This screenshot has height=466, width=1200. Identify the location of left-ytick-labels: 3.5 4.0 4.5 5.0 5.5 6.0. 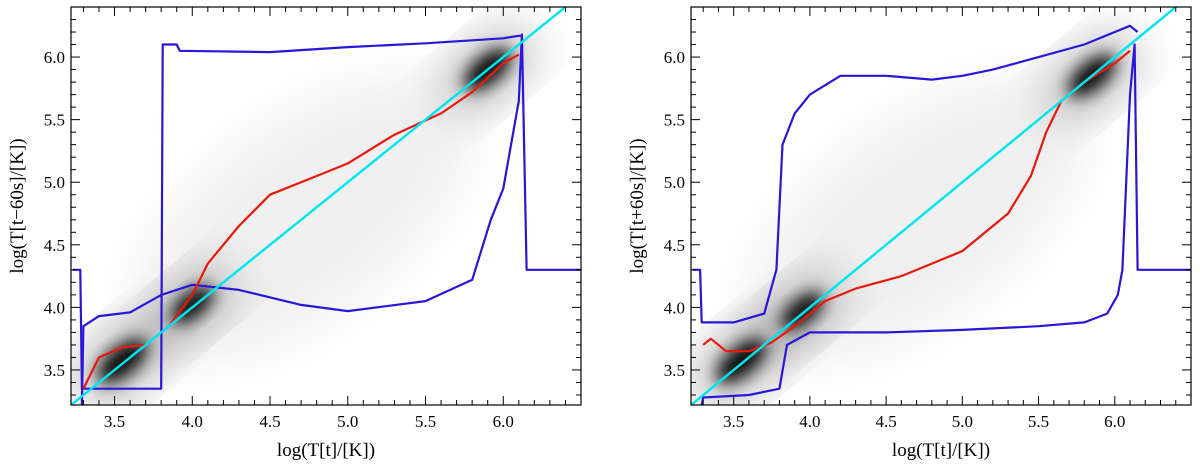
(54, 214).